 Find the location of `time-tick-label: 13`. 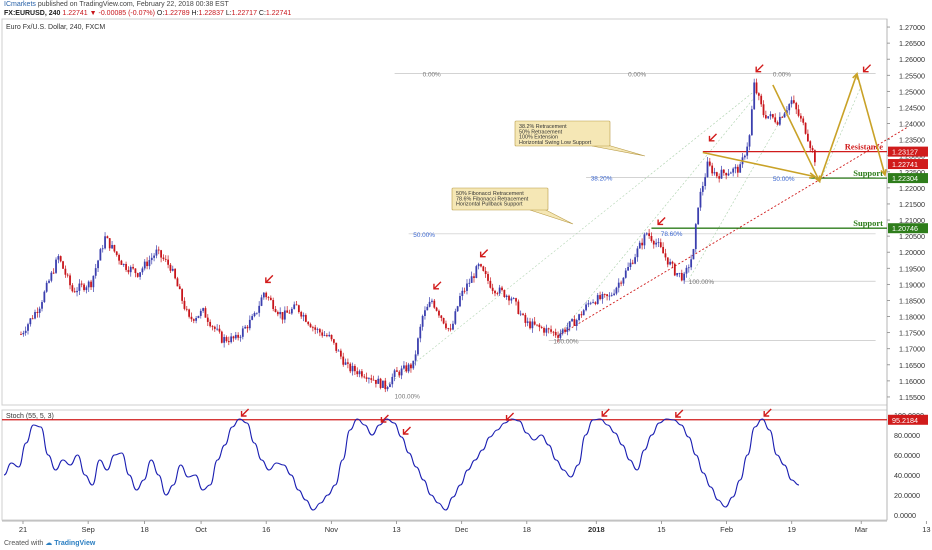

time-tick-label: 13 is located at coordinates (396, 529).